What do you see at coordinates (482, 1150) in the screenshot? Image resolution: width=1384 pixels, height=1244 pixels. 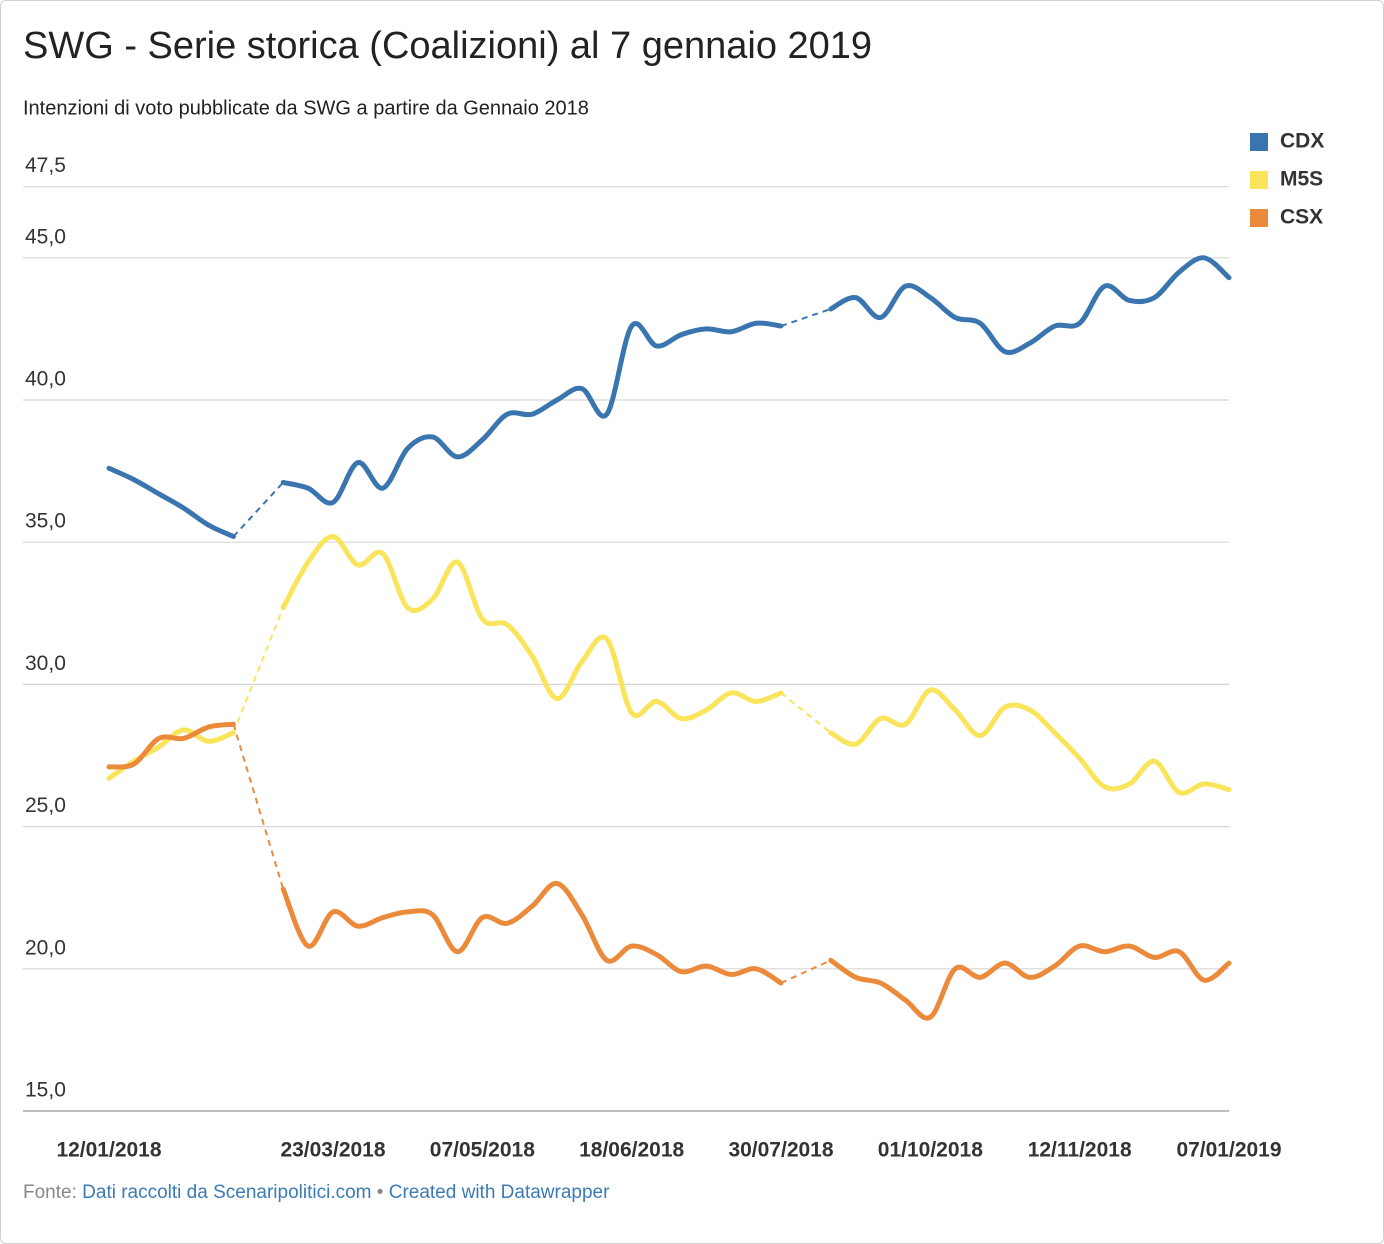 I see `x-tick-label: 07/05/2018` at bounding box center [482, 1150].